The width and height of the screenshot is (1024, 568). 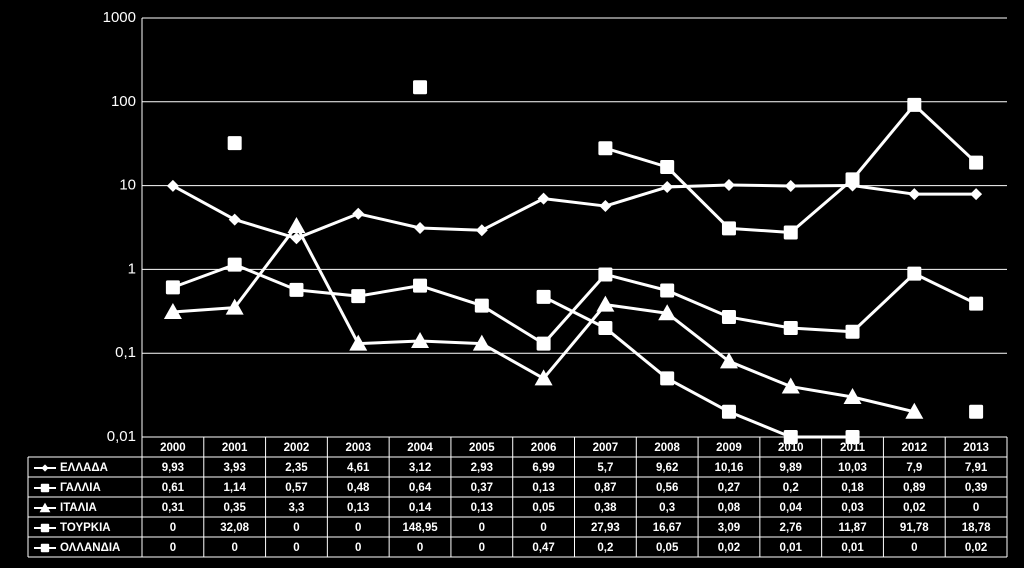 I want to click on table-cell: 7,91, so click(x=976, y=468).